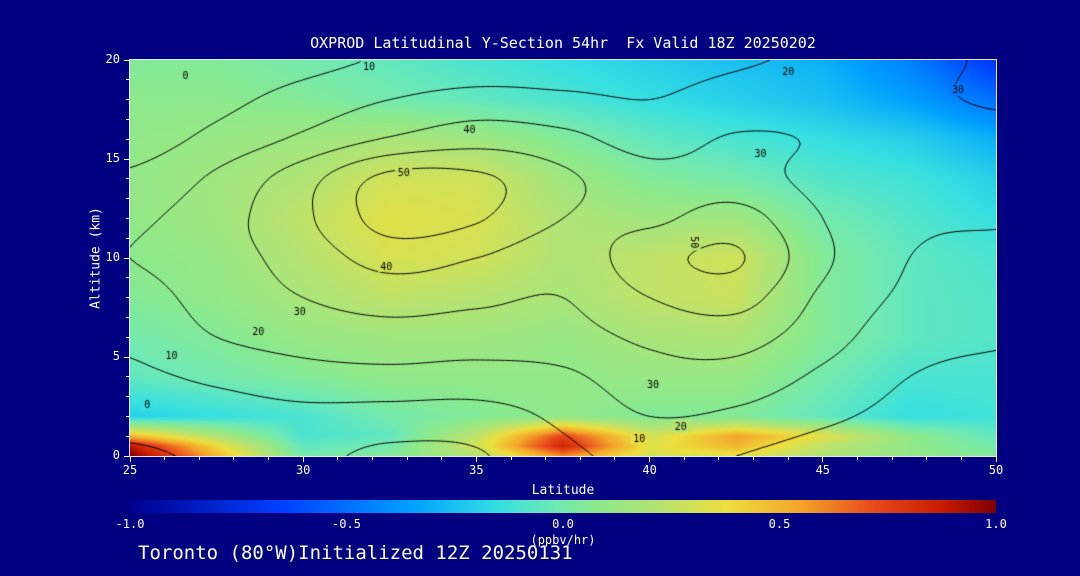 This screenshot has width=1080, height=576. Describe the element at coordinates (996, 524) in the screenshot. I see `colorbar-tick-label: 1.0` at that location.